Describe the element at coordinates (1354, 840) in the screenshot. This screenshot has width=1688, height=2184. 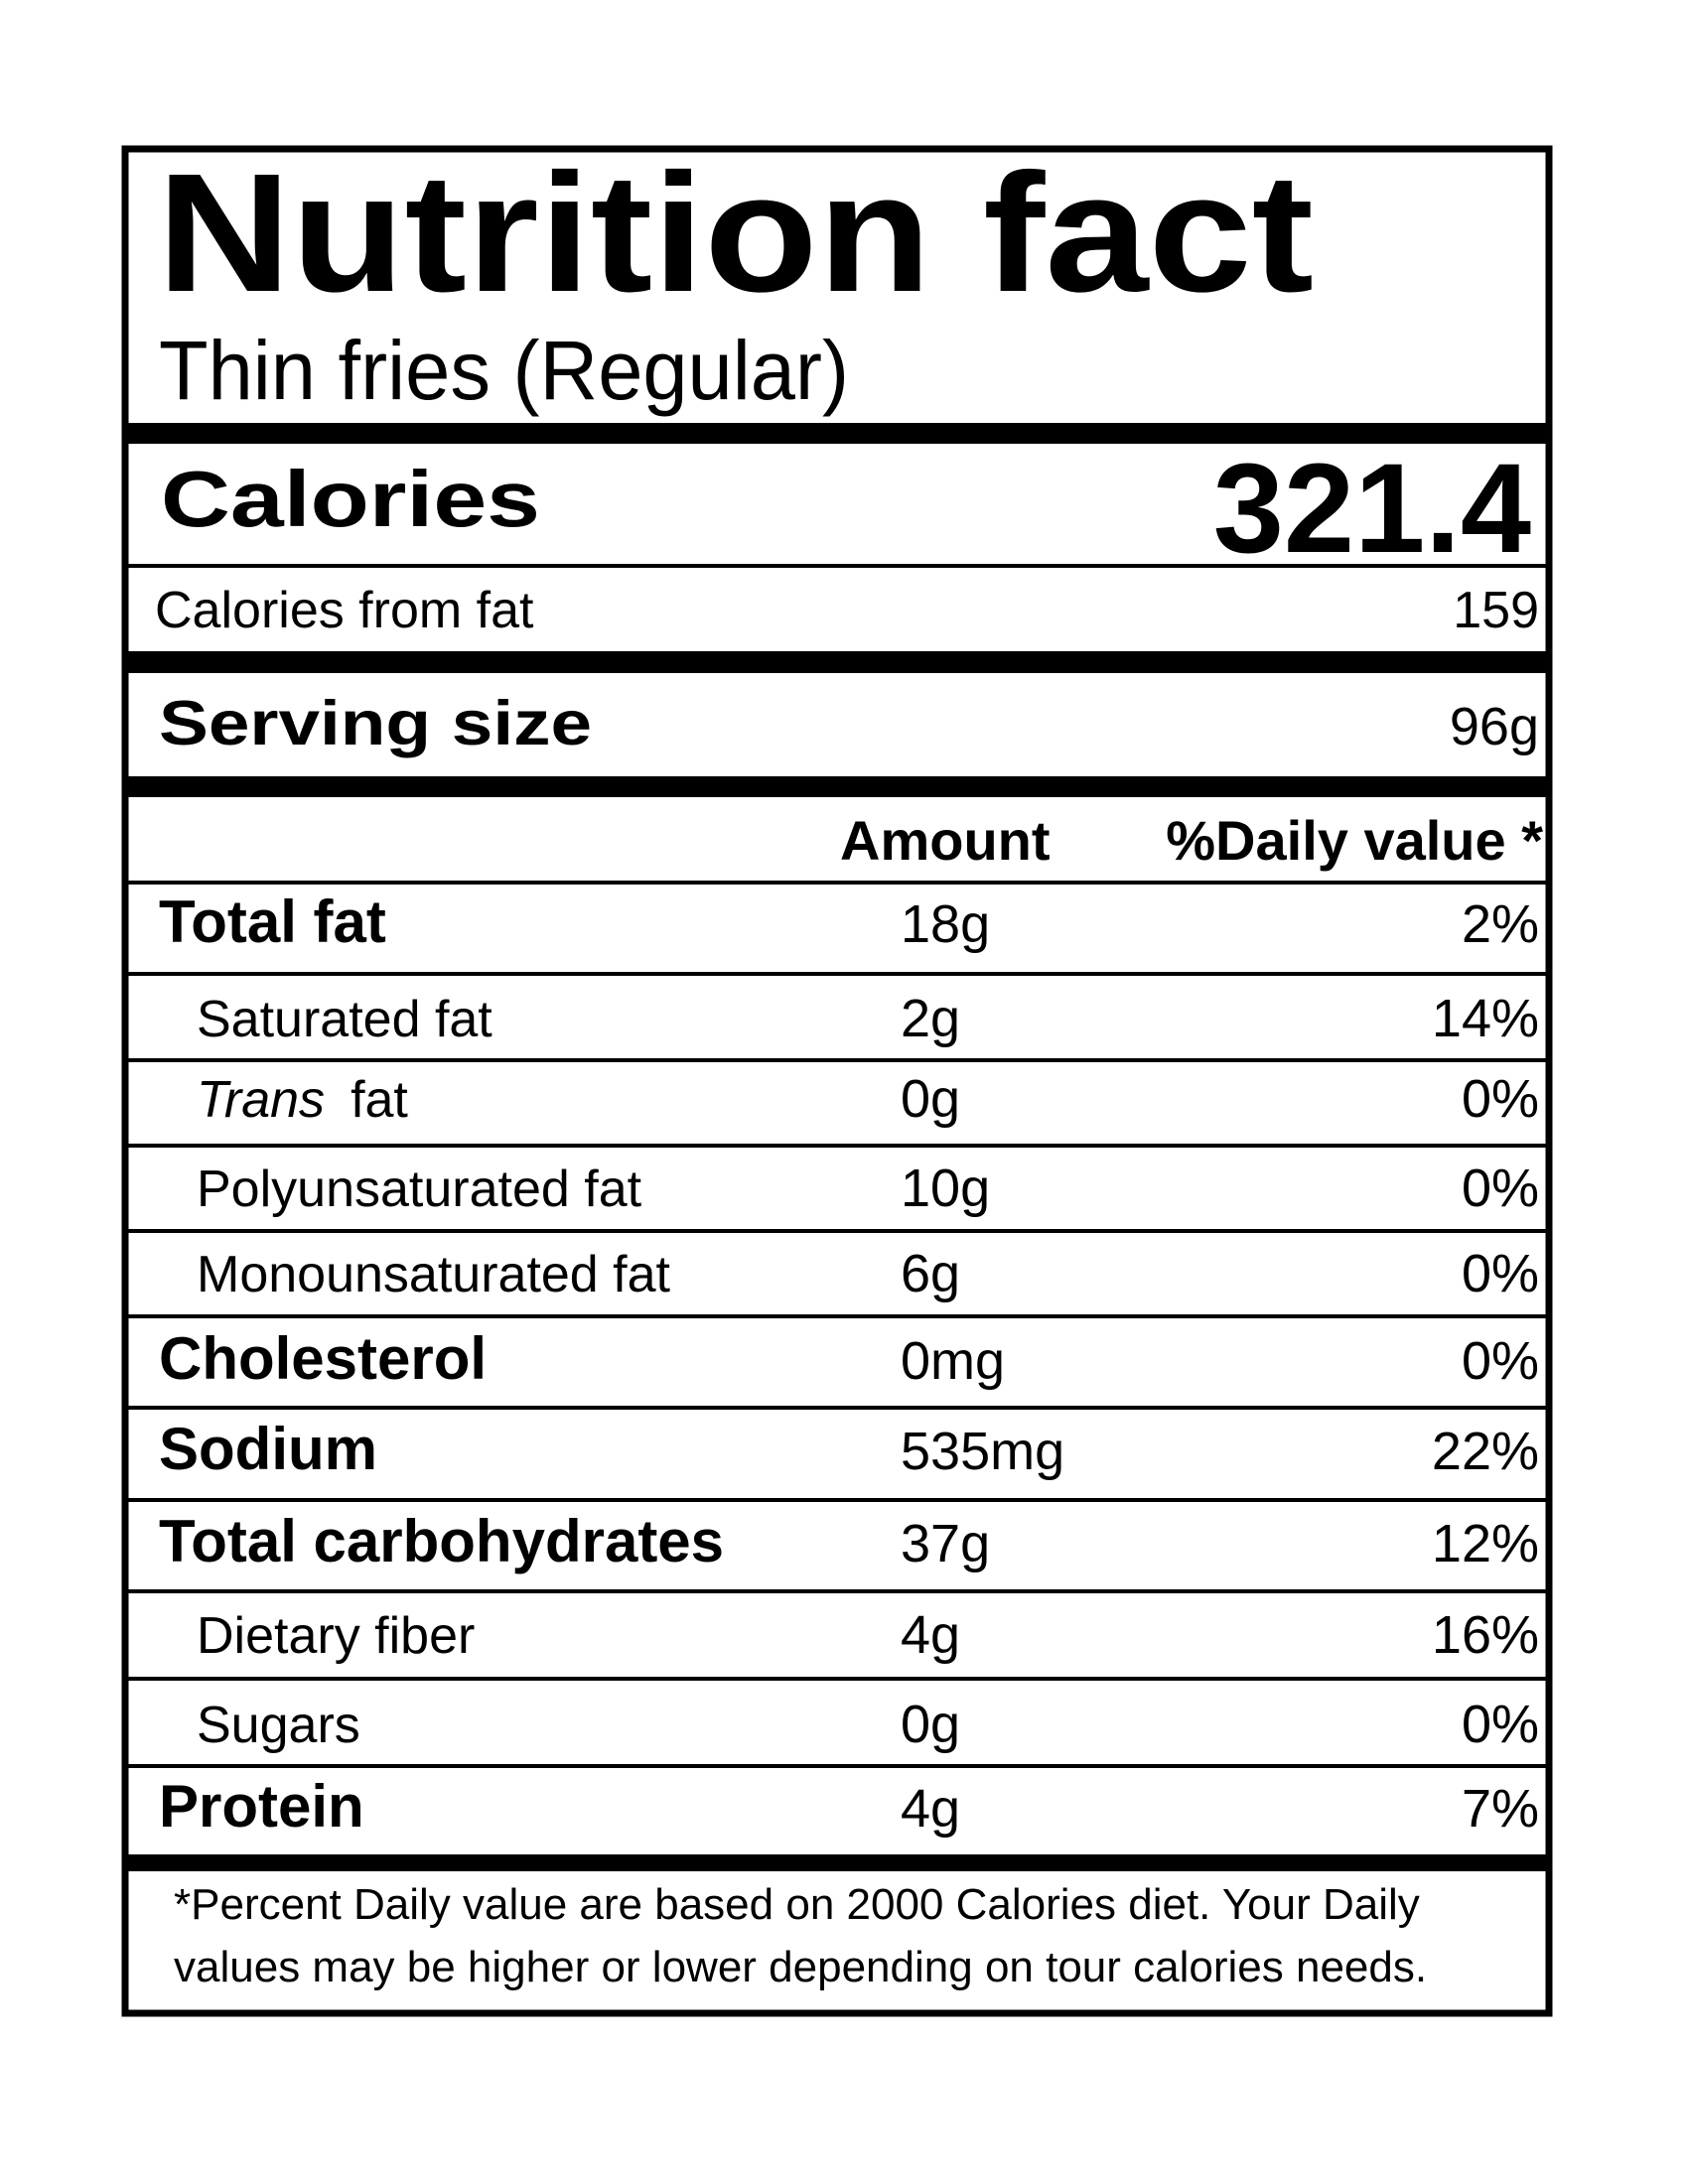
I see `column-header: %Daily value *` at that location.